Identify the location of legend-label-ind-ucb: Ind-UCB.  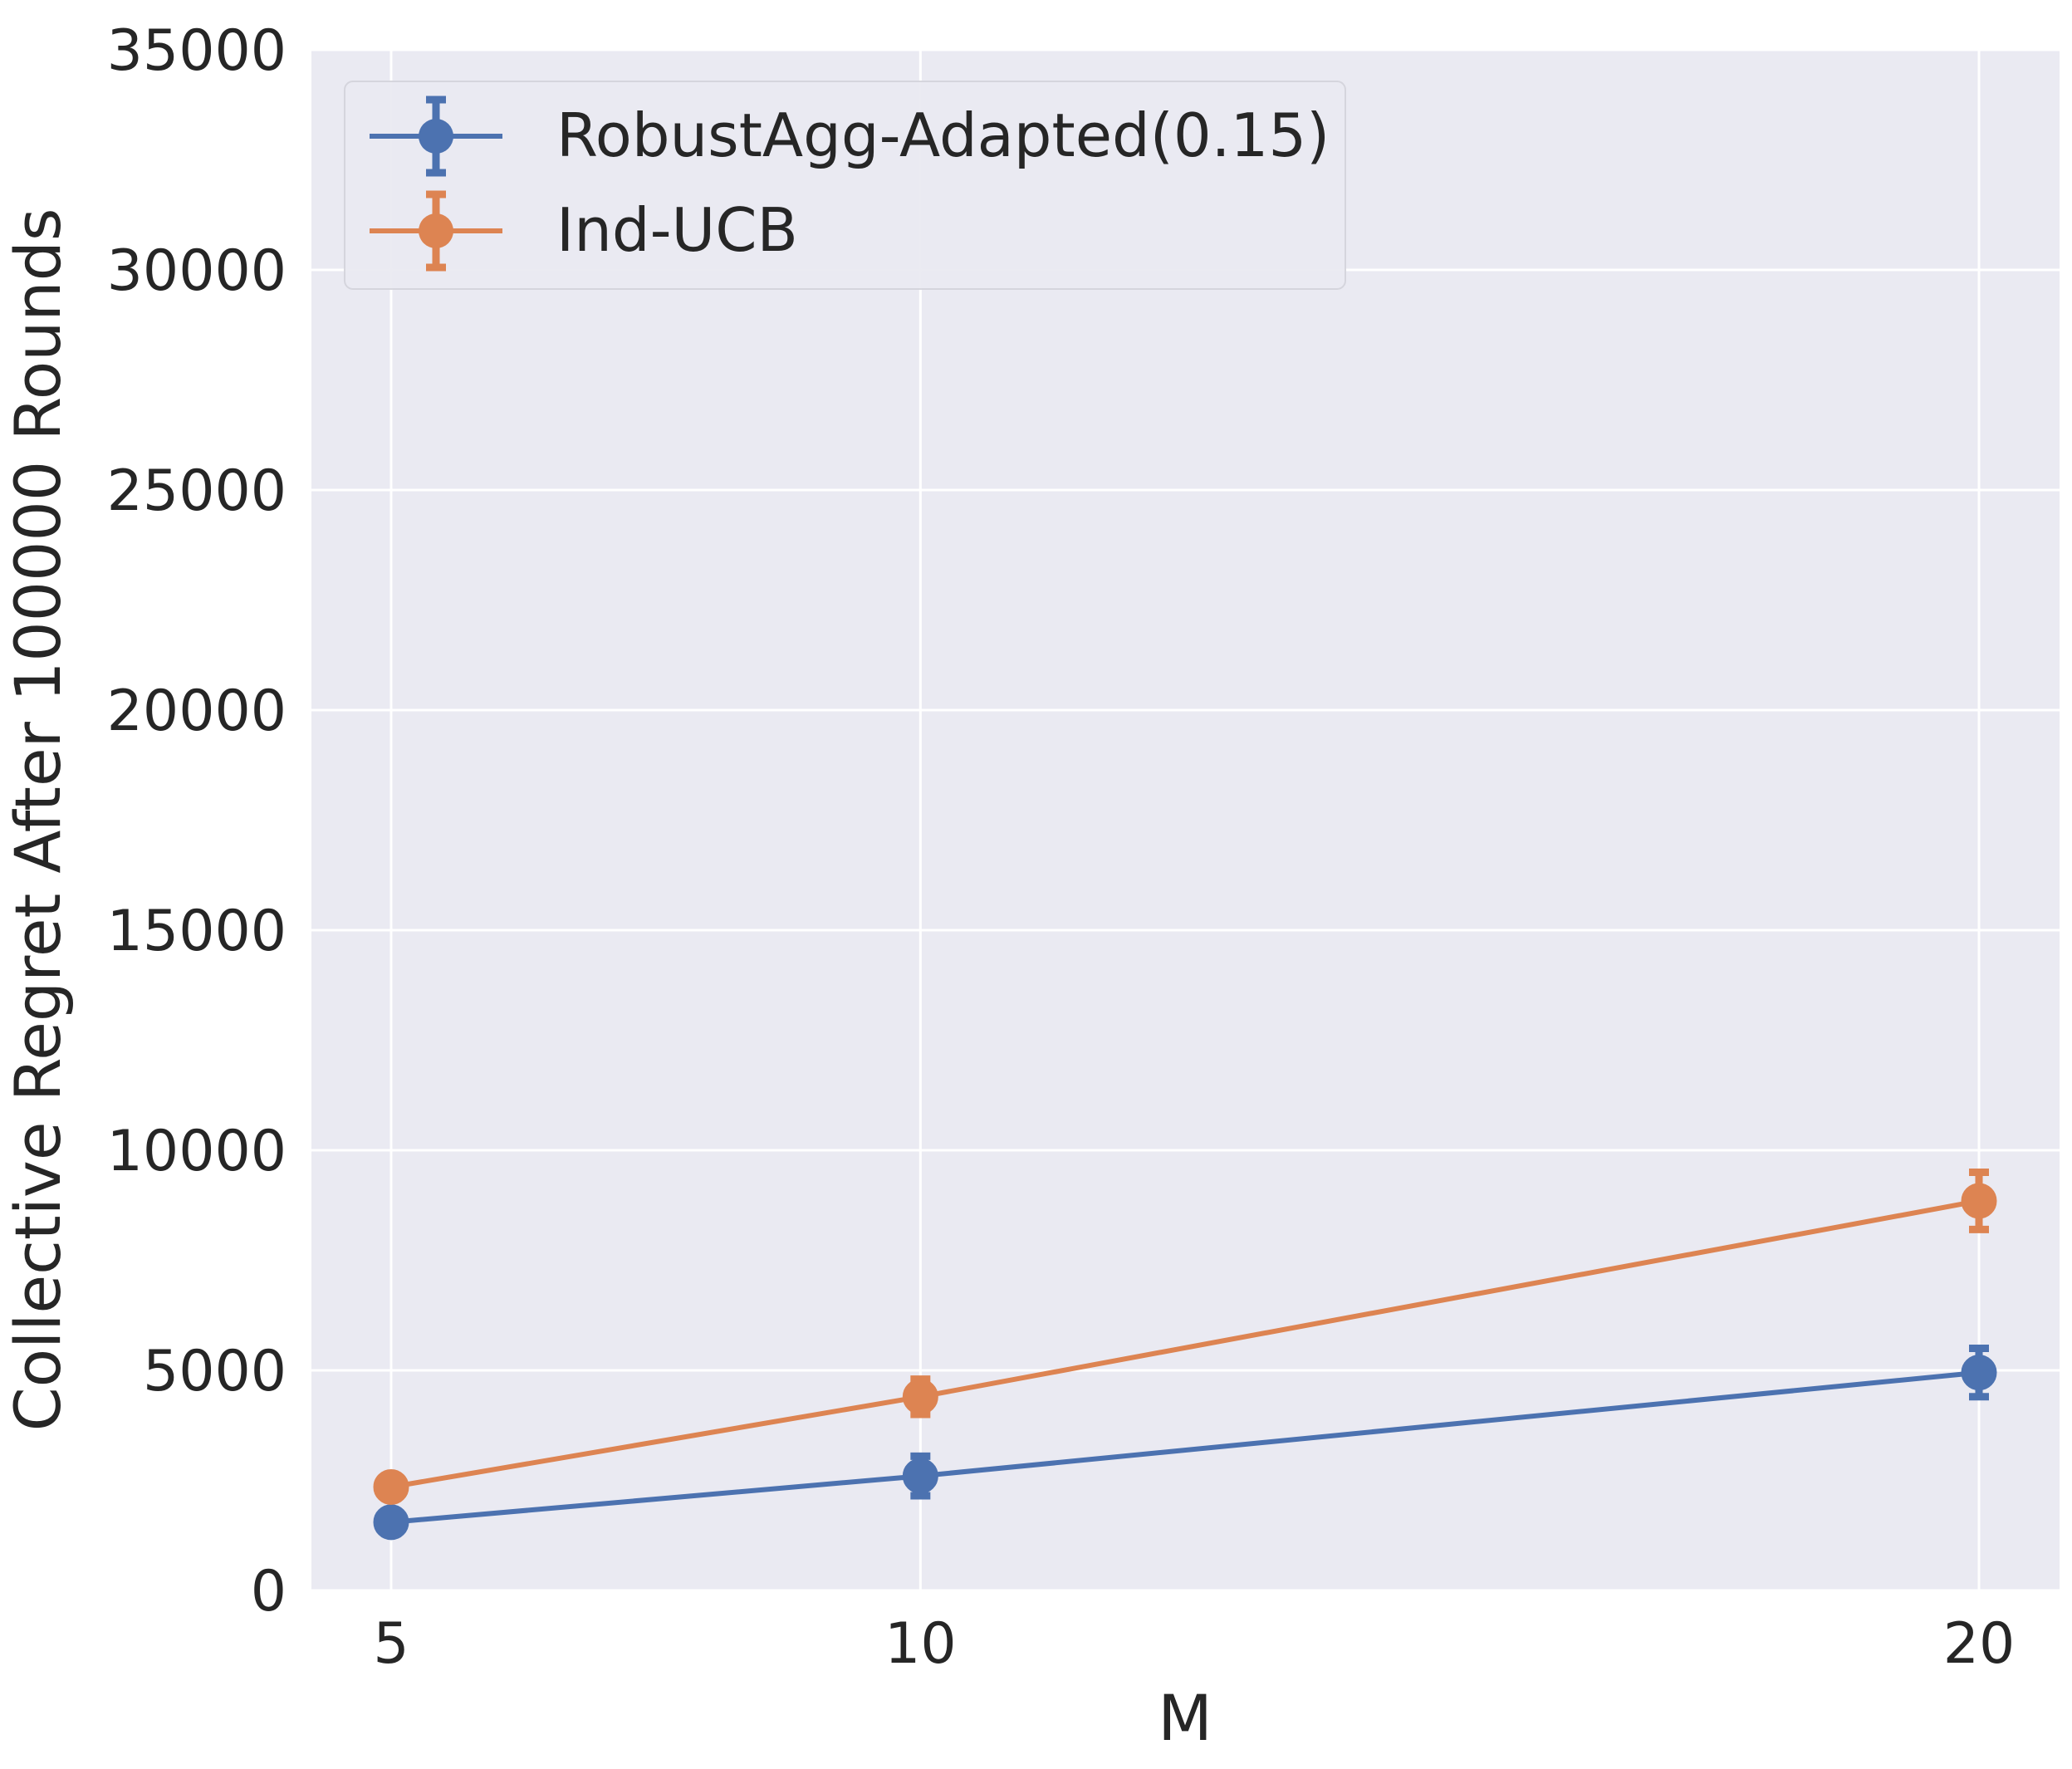
(677, 230).